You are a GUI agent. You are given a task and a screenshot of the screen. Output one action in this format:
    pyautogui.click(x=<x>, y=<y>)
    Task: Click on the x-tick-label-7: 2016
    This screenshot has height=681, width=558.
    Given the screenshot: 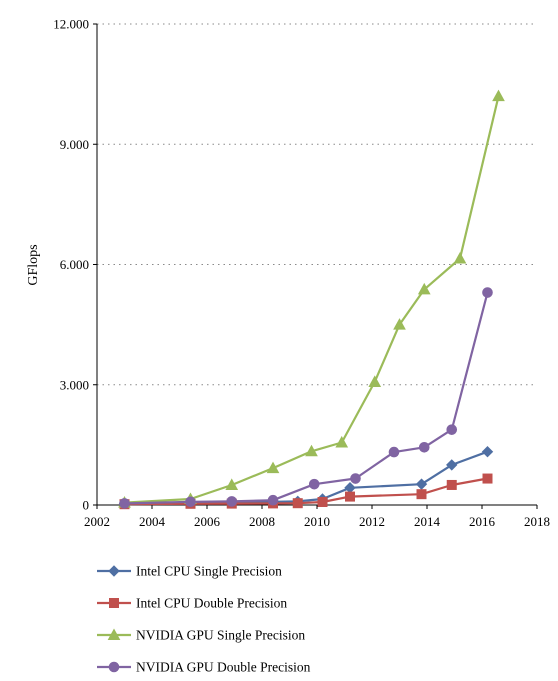 What is the action you would take?
    pyautogui.click(x=482, y=521)
    